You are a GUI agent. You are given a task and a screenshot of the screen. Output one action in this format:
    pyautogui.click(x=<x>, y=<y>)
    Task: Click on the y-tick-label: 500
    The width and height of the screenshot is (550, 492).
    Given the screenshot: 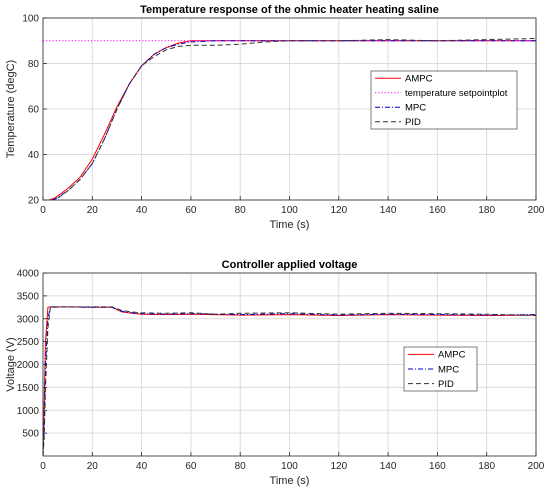 What is the action you would take?
    pyautogui.click(x=30, y=434)
    